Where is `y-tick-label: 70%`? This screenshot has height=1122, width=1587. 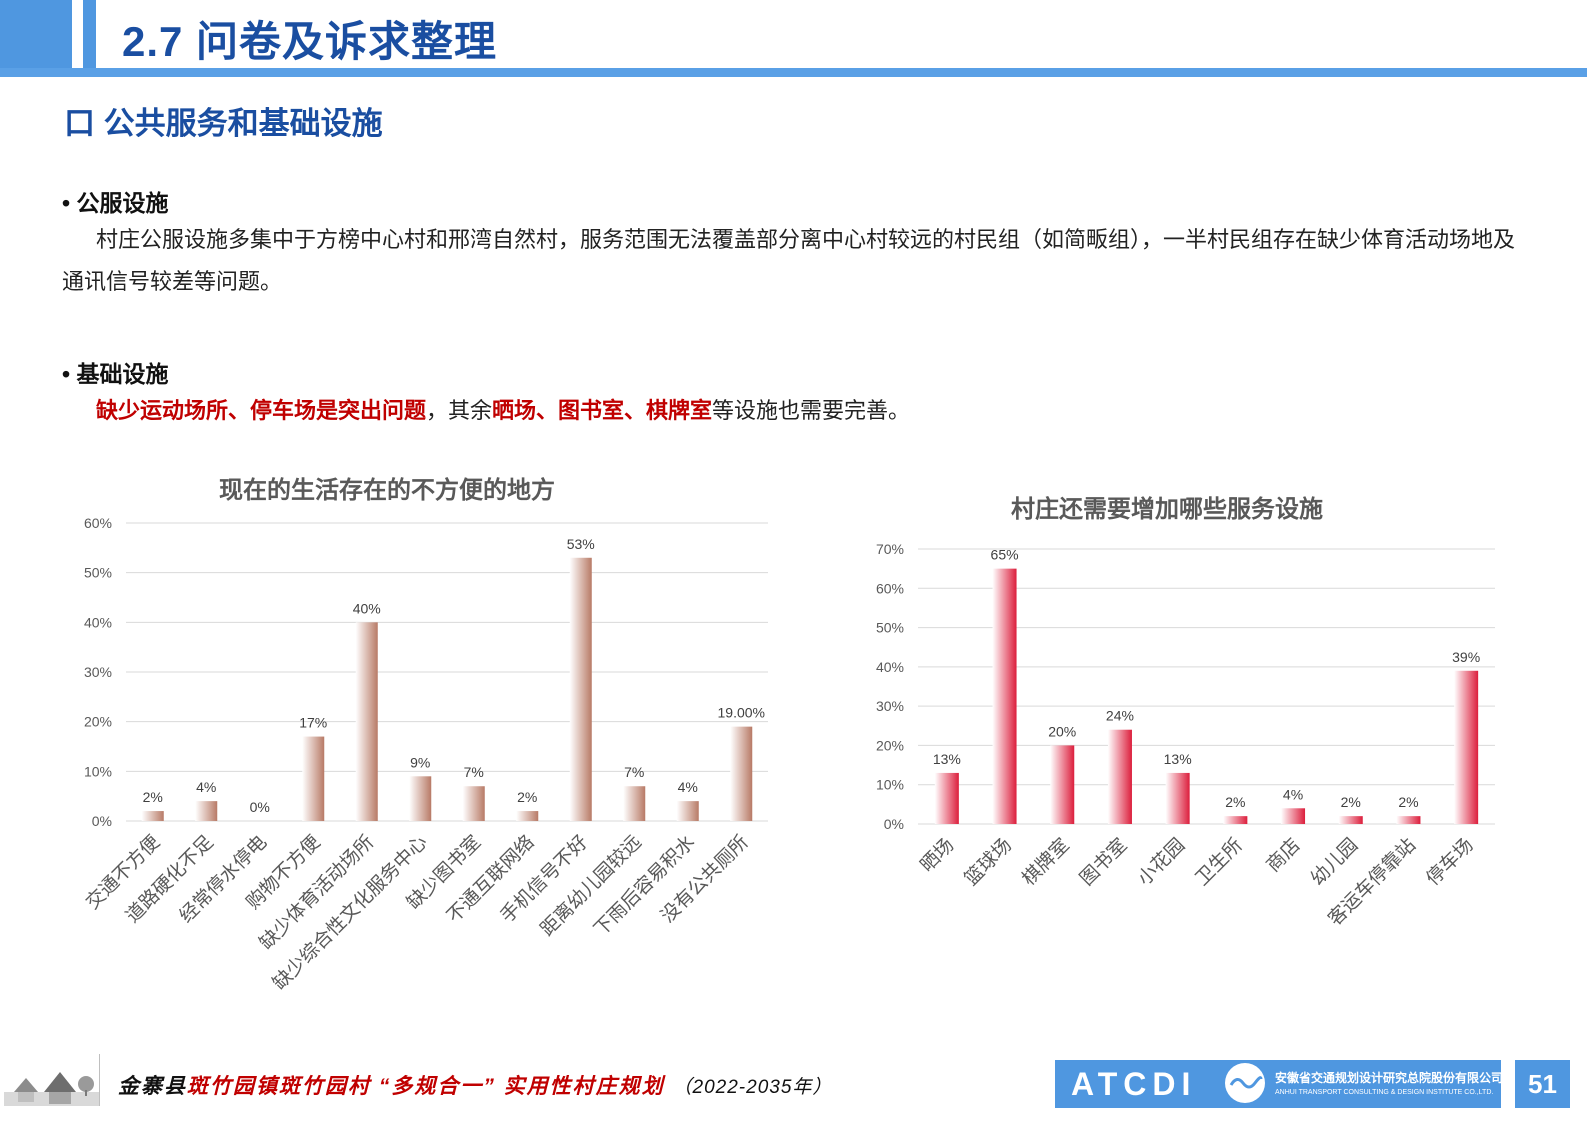
y-tick-label: 70% is located at coordinates (890, 549).